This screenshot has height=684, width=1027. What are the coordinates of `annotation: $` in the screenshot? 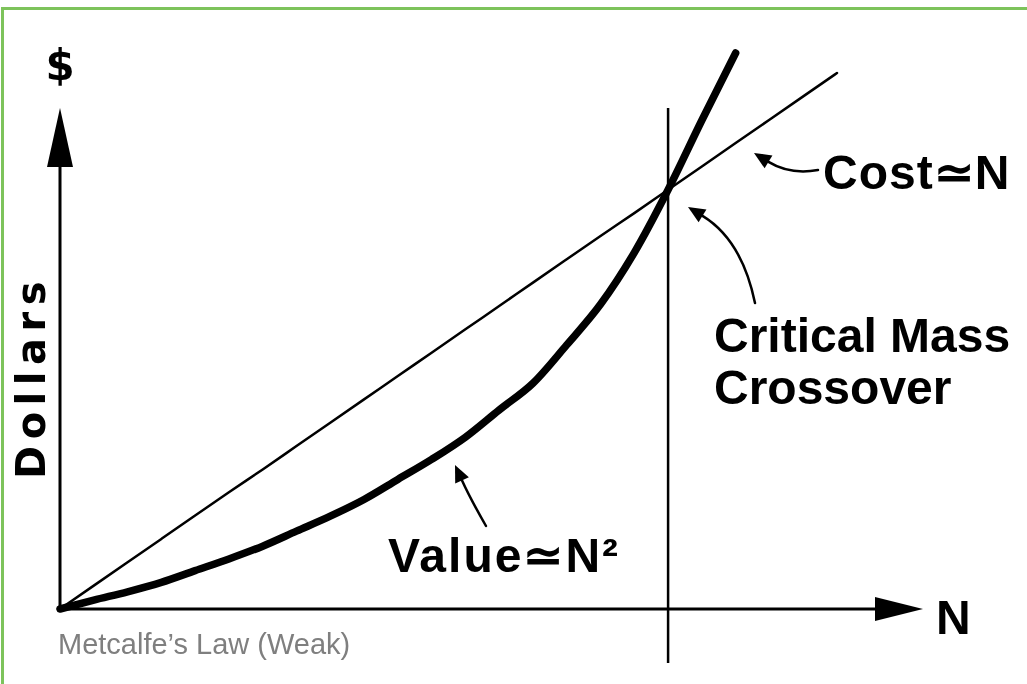 It's located at (60, 65).